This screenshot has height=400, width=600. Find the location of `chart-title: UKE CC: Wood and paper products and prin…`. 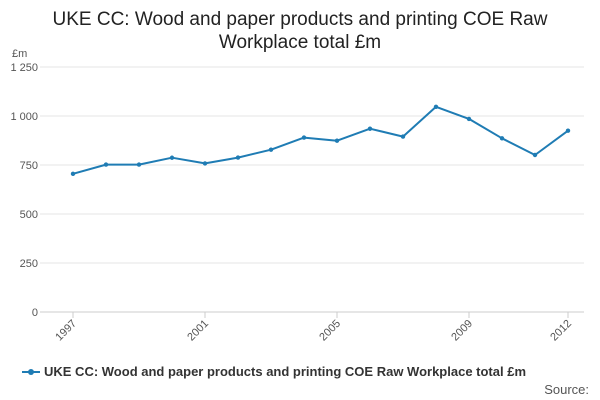

chart-title: UKE CC: Wood and paper products and prin… is located at coordinates (300, 31).